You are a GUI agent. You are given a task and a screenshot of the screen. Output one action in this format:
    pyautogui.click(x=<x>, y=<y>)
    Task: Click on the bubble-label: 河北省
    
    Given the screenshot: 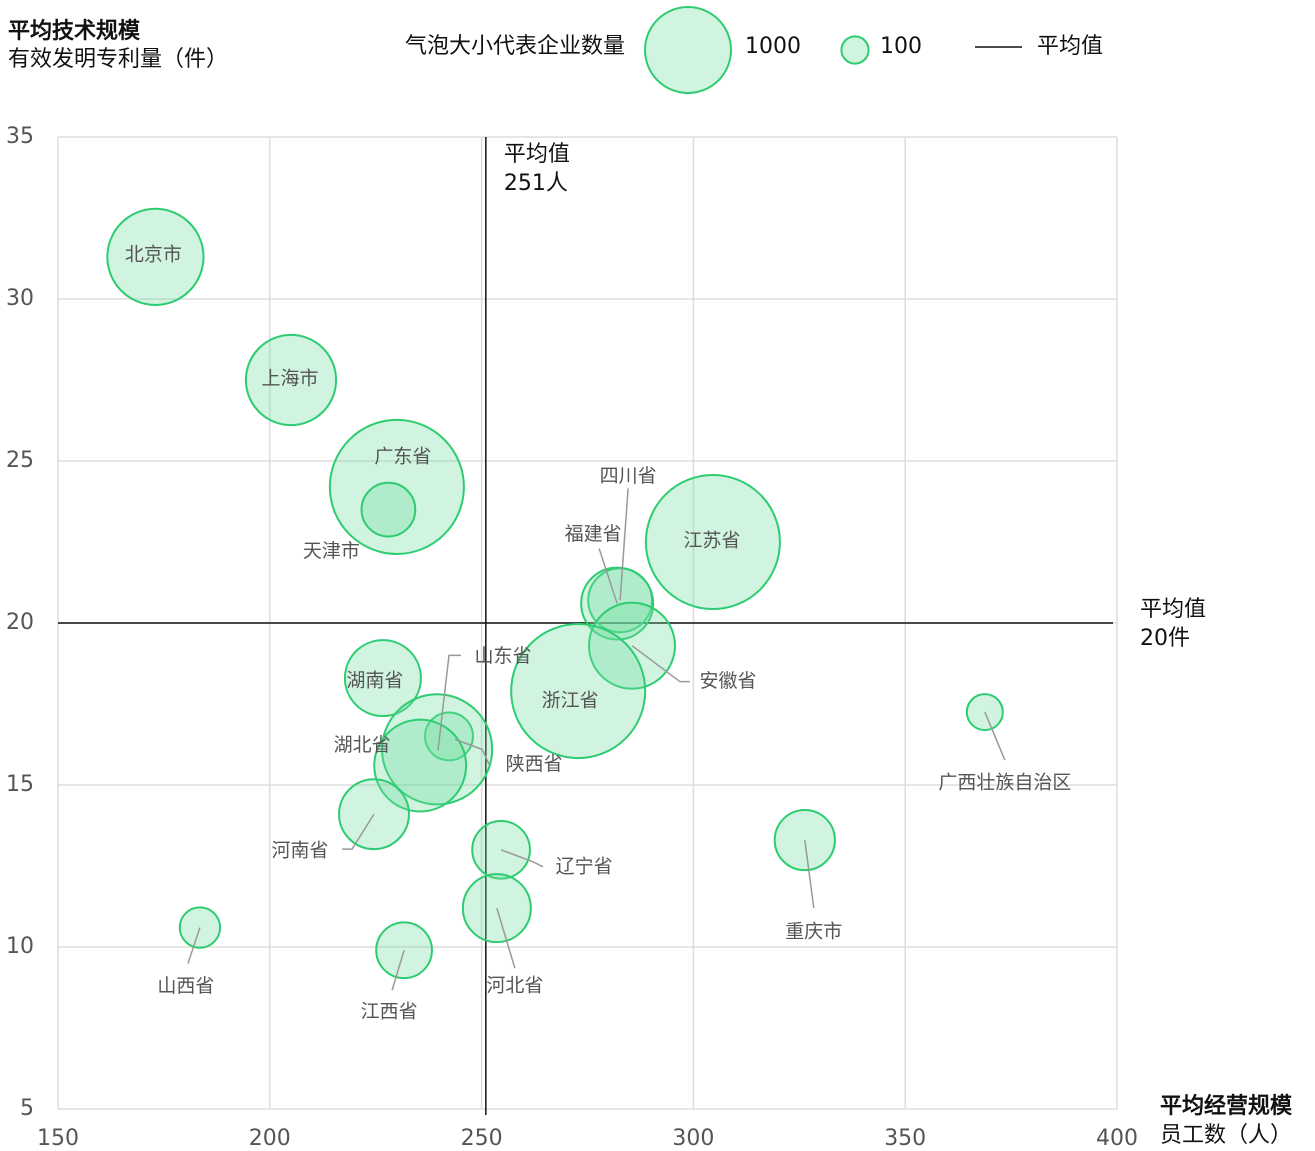 What is the action you would take?
    pyautogui.click(x=514, y=986)
    